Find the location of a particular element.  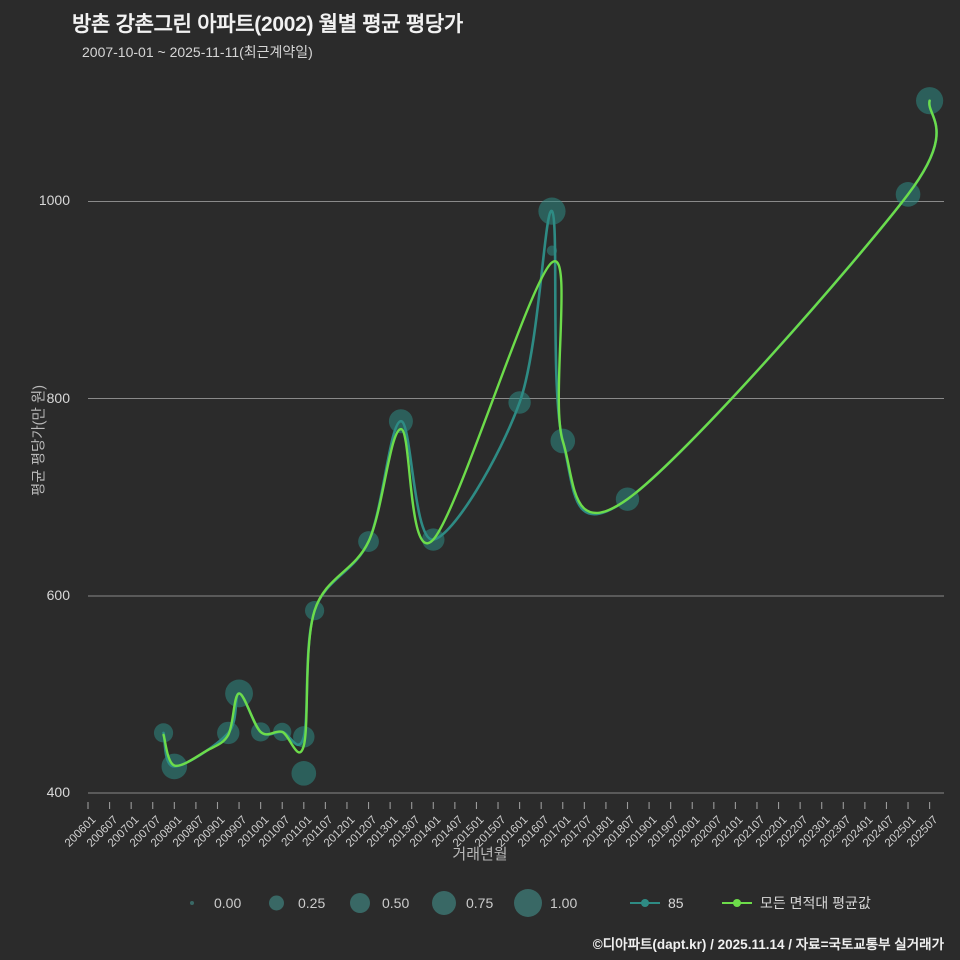

legend-size-item: 1.00 is located at coordinates (557, 903).